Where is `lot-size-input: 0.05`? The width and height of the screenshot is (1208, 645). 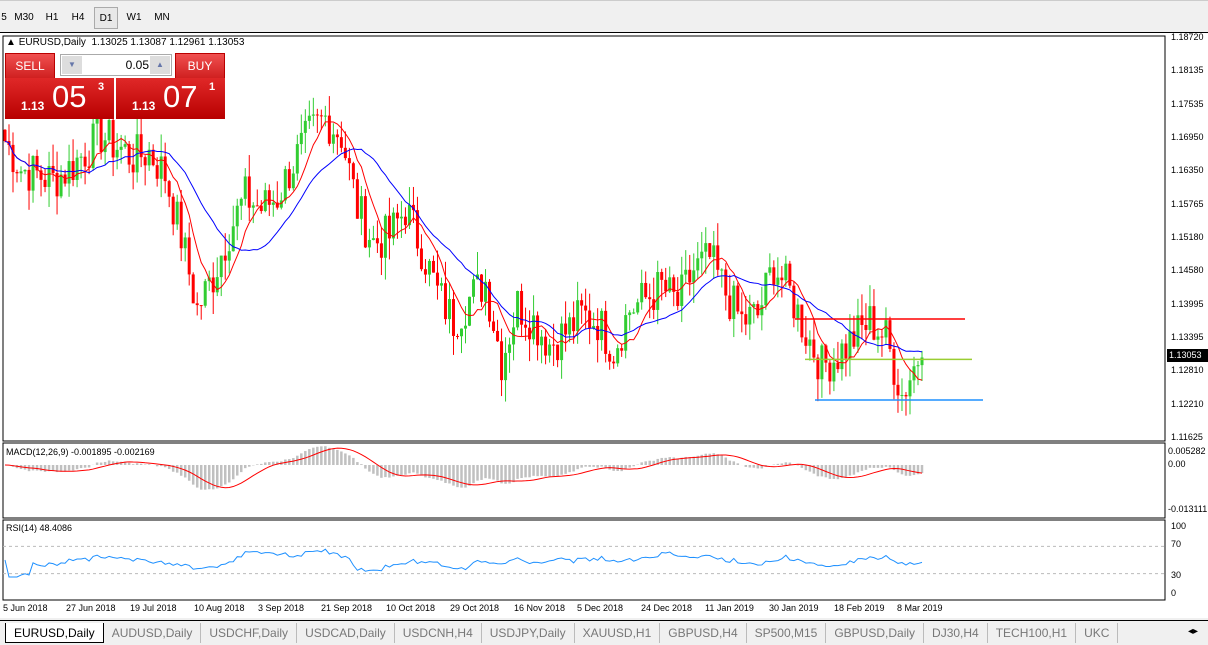 lot-size-input: 0.05 is located at coordinates (137, 65).